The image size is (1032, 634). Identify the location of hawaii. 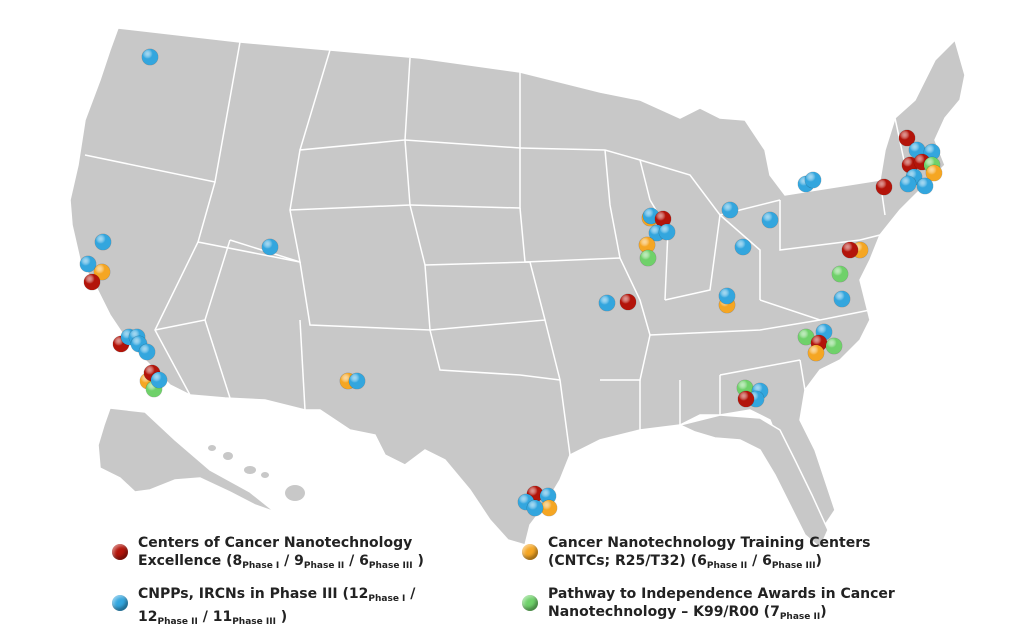
(256, 473).